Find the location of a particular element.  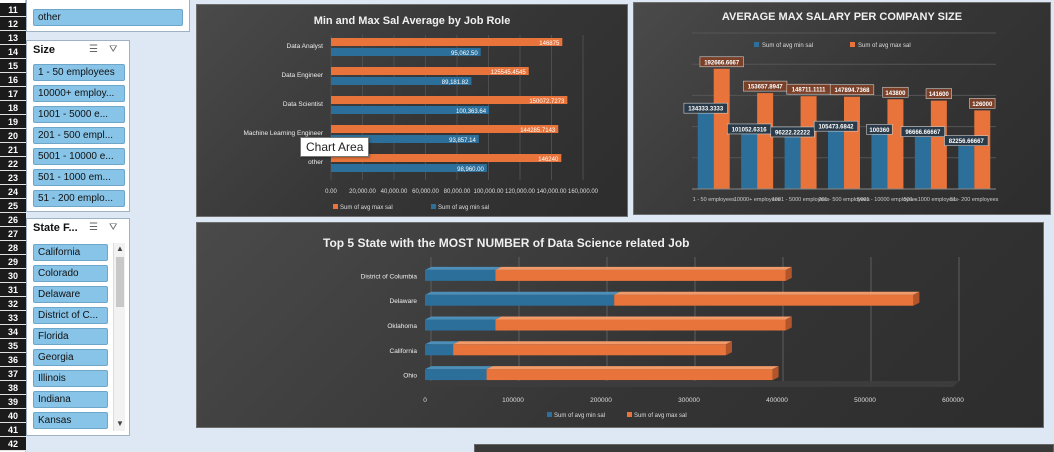

slicer-scrollbar: ▲ ▼ is located at coordinates (119, 337).